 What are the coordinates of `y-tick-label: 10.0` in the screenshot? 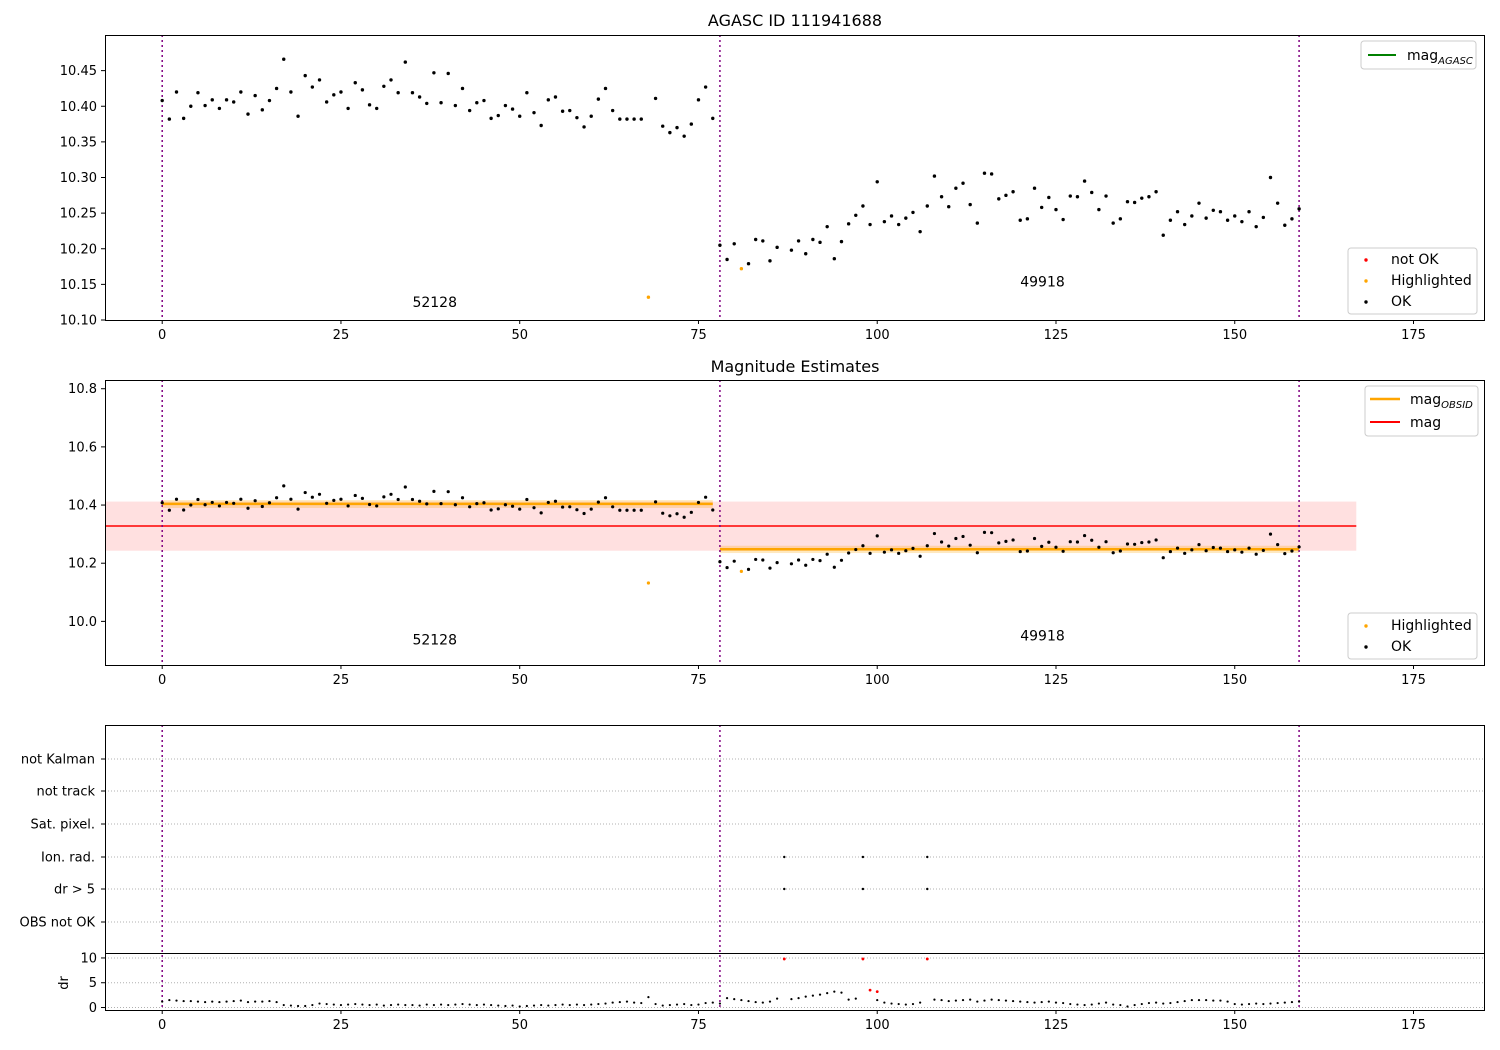 It's located at (82, 622).